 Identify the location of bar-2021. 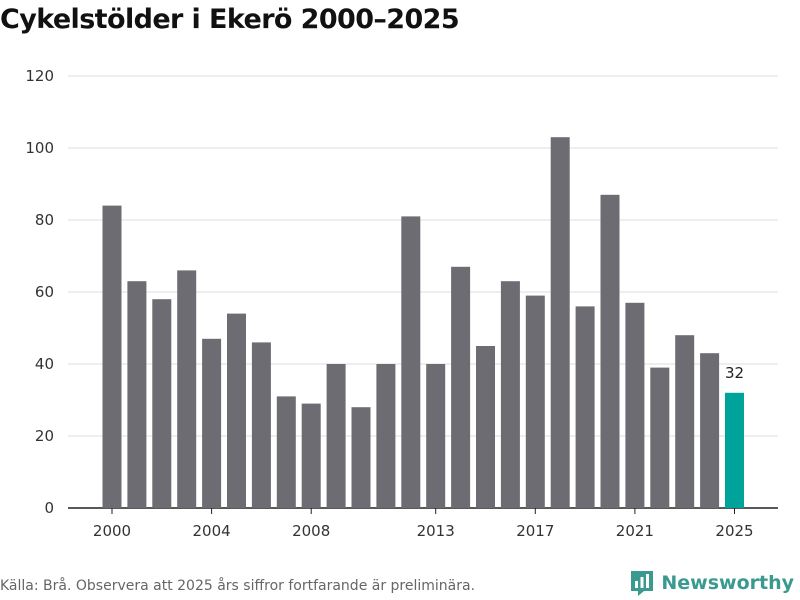
(635, 405).